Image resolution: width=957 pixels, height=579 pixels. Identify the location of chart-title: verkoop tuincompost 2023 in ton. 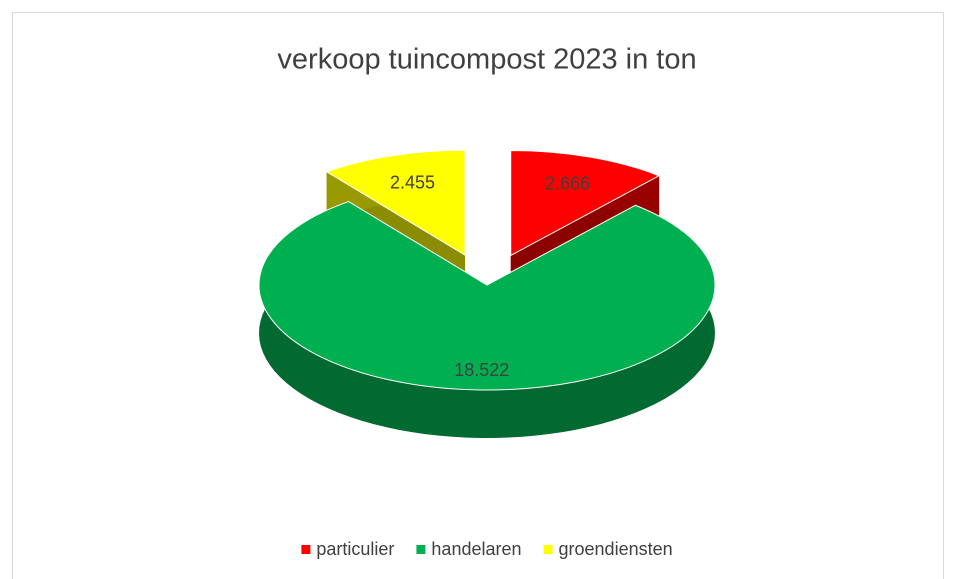
(486, 60).